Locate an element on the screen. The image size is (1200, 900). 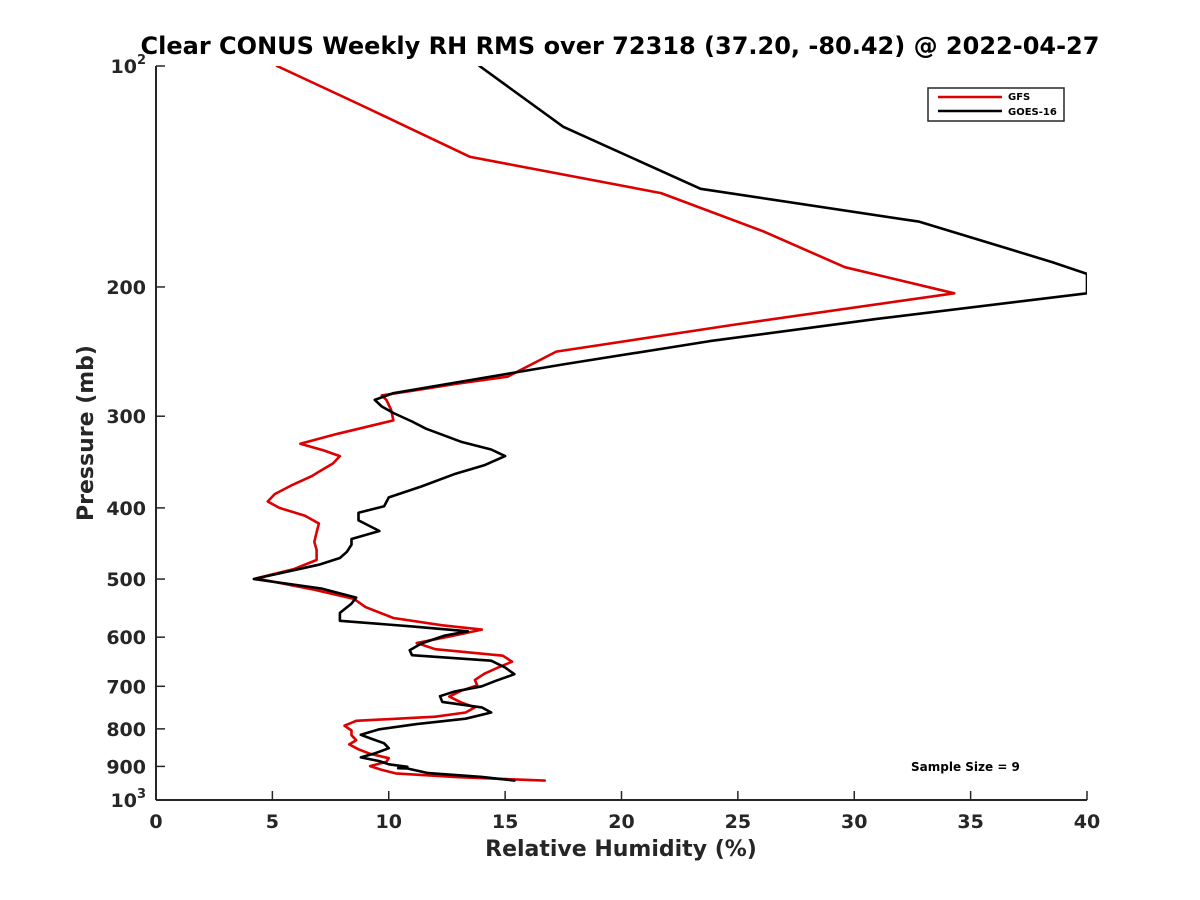
x-tick-label: 25 is located at coordinates (738, 822).